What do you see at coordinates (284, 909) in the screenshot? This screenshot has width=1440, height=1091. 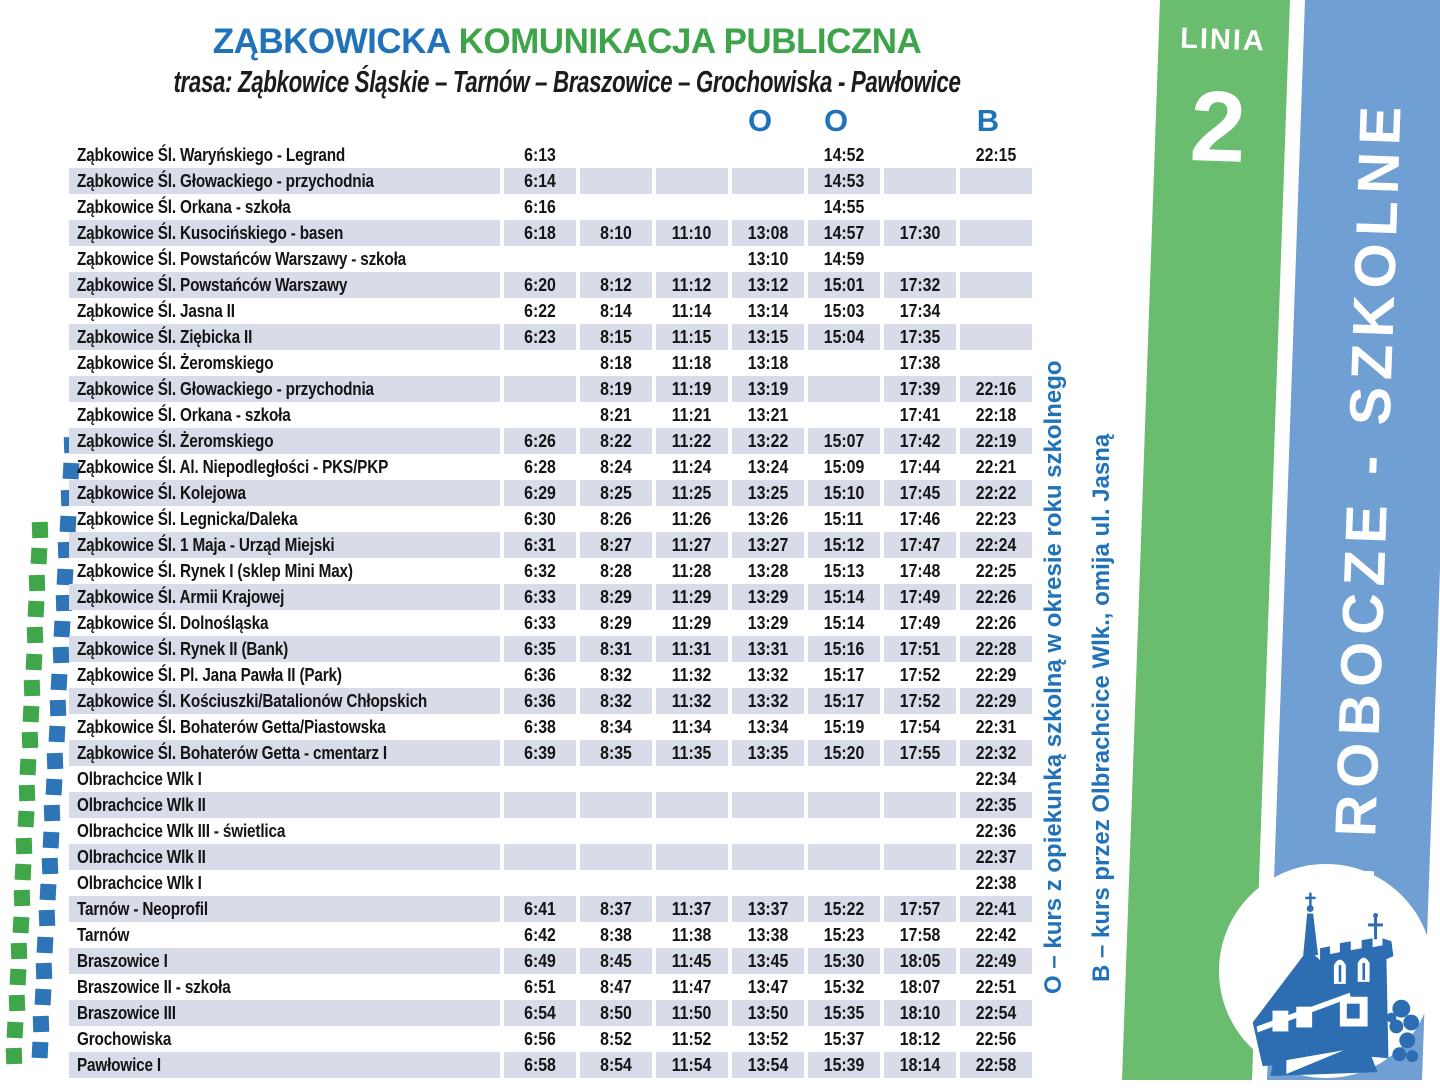 I see `stop-name-cell: Tarnów - Neoprofil` at bounding box center [284, 909].